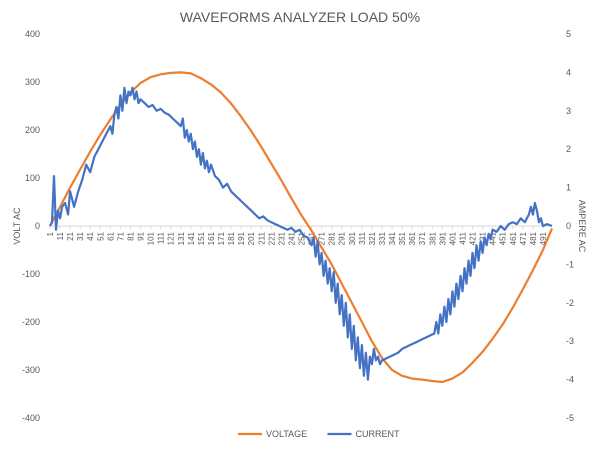  Describe the element at coordinates (281, 238) in the screenshot. I see `x-tick-label: 231` at that location.